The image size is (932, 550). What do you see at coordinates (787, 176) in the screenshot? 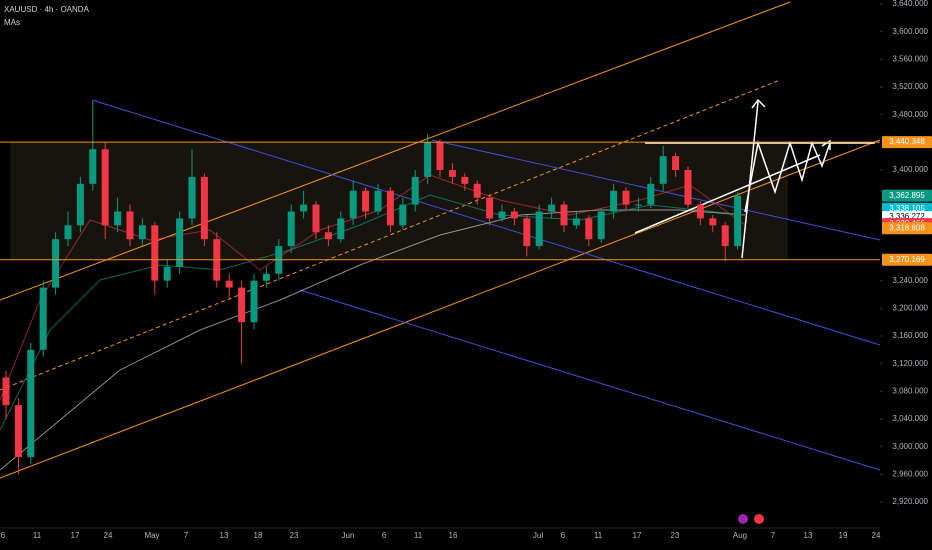
I see `zigzag` at bounding box center [787, 176].